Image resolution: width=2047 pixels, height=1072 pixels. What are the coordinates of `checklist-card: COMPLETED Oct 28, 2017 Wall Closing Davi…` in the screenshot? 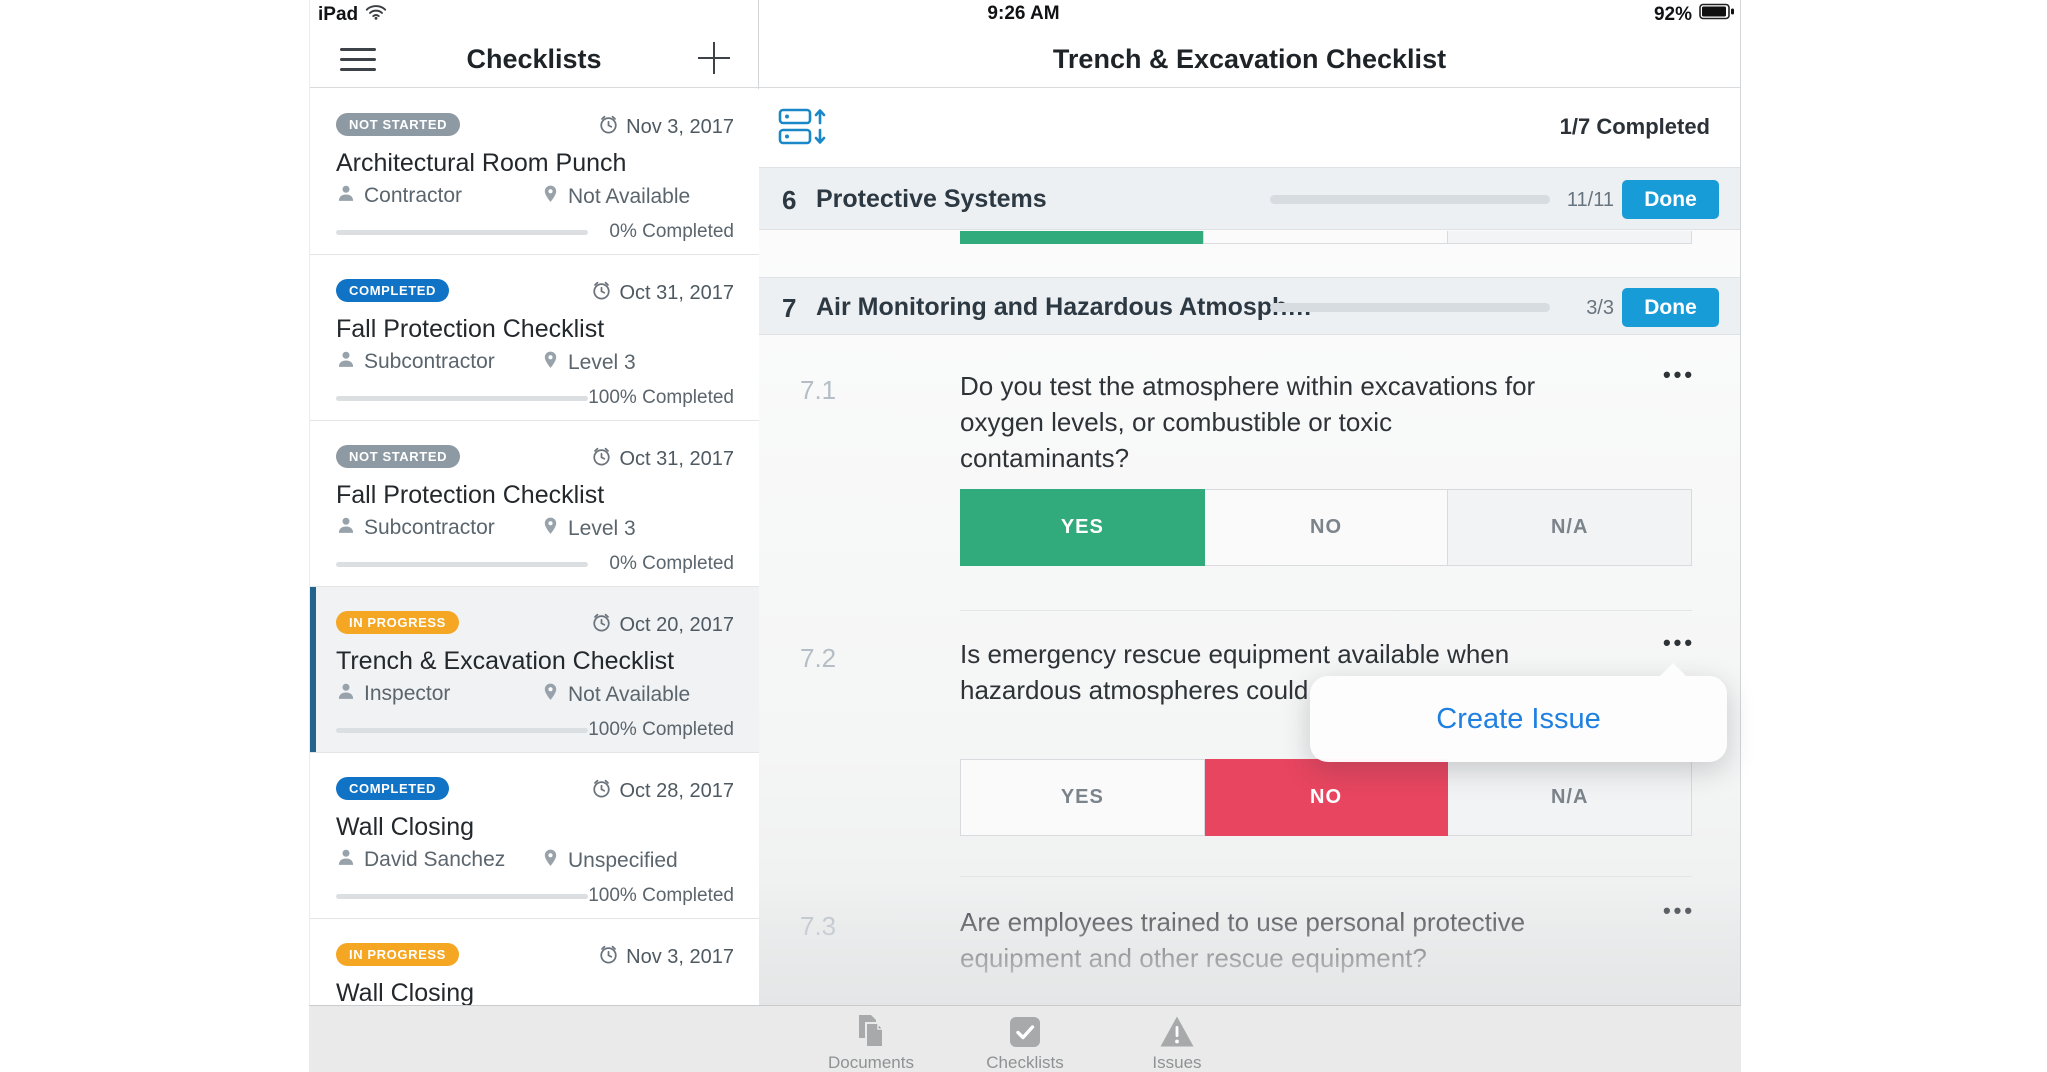 It's located at (535, 836).